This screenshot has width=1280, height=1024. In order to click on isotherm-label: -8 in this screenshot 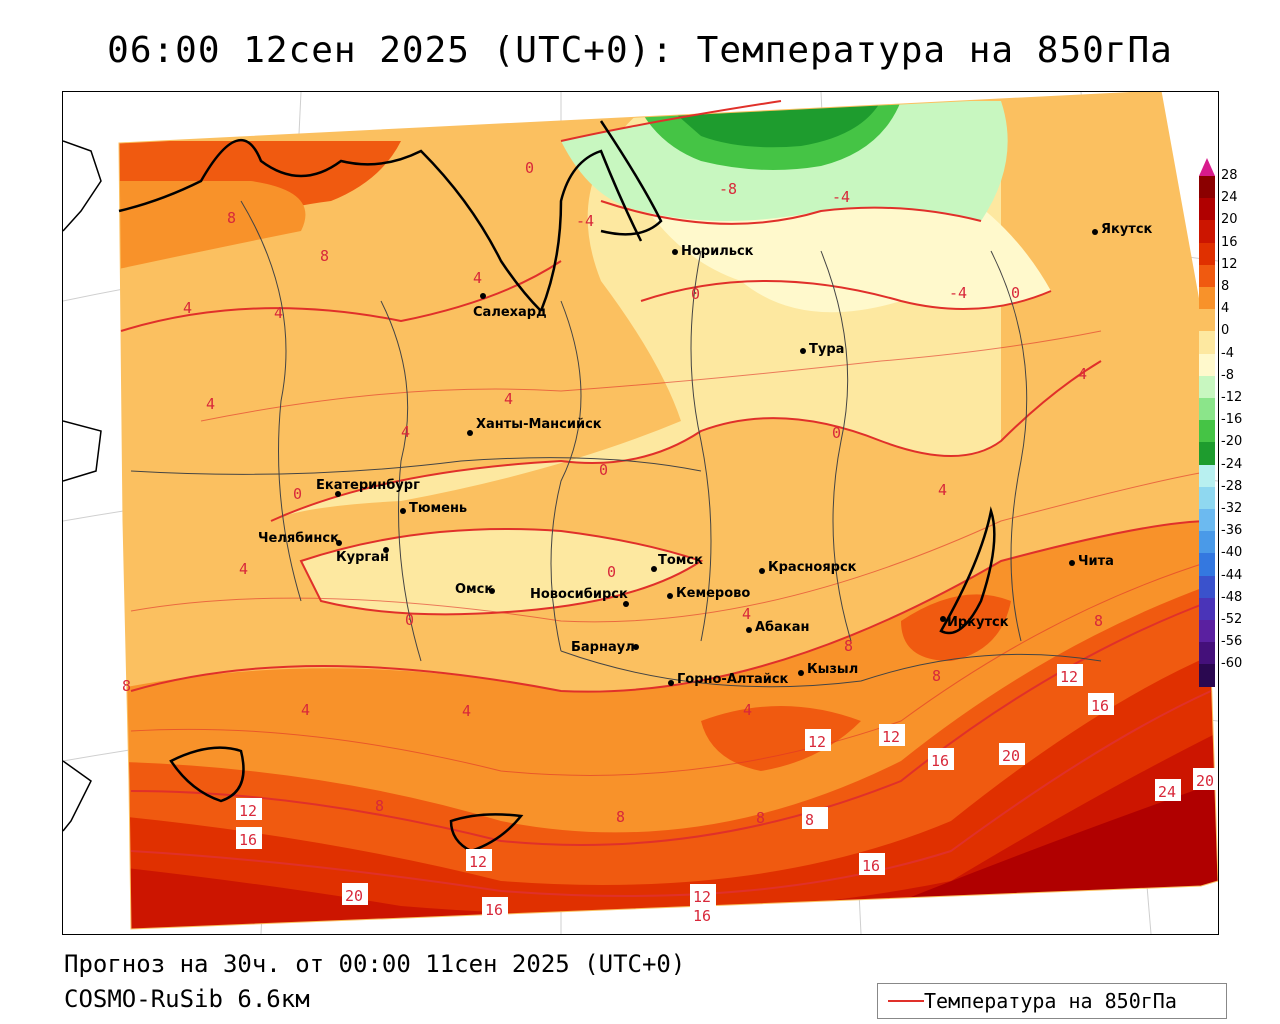, I will do `click(728, 189)`.